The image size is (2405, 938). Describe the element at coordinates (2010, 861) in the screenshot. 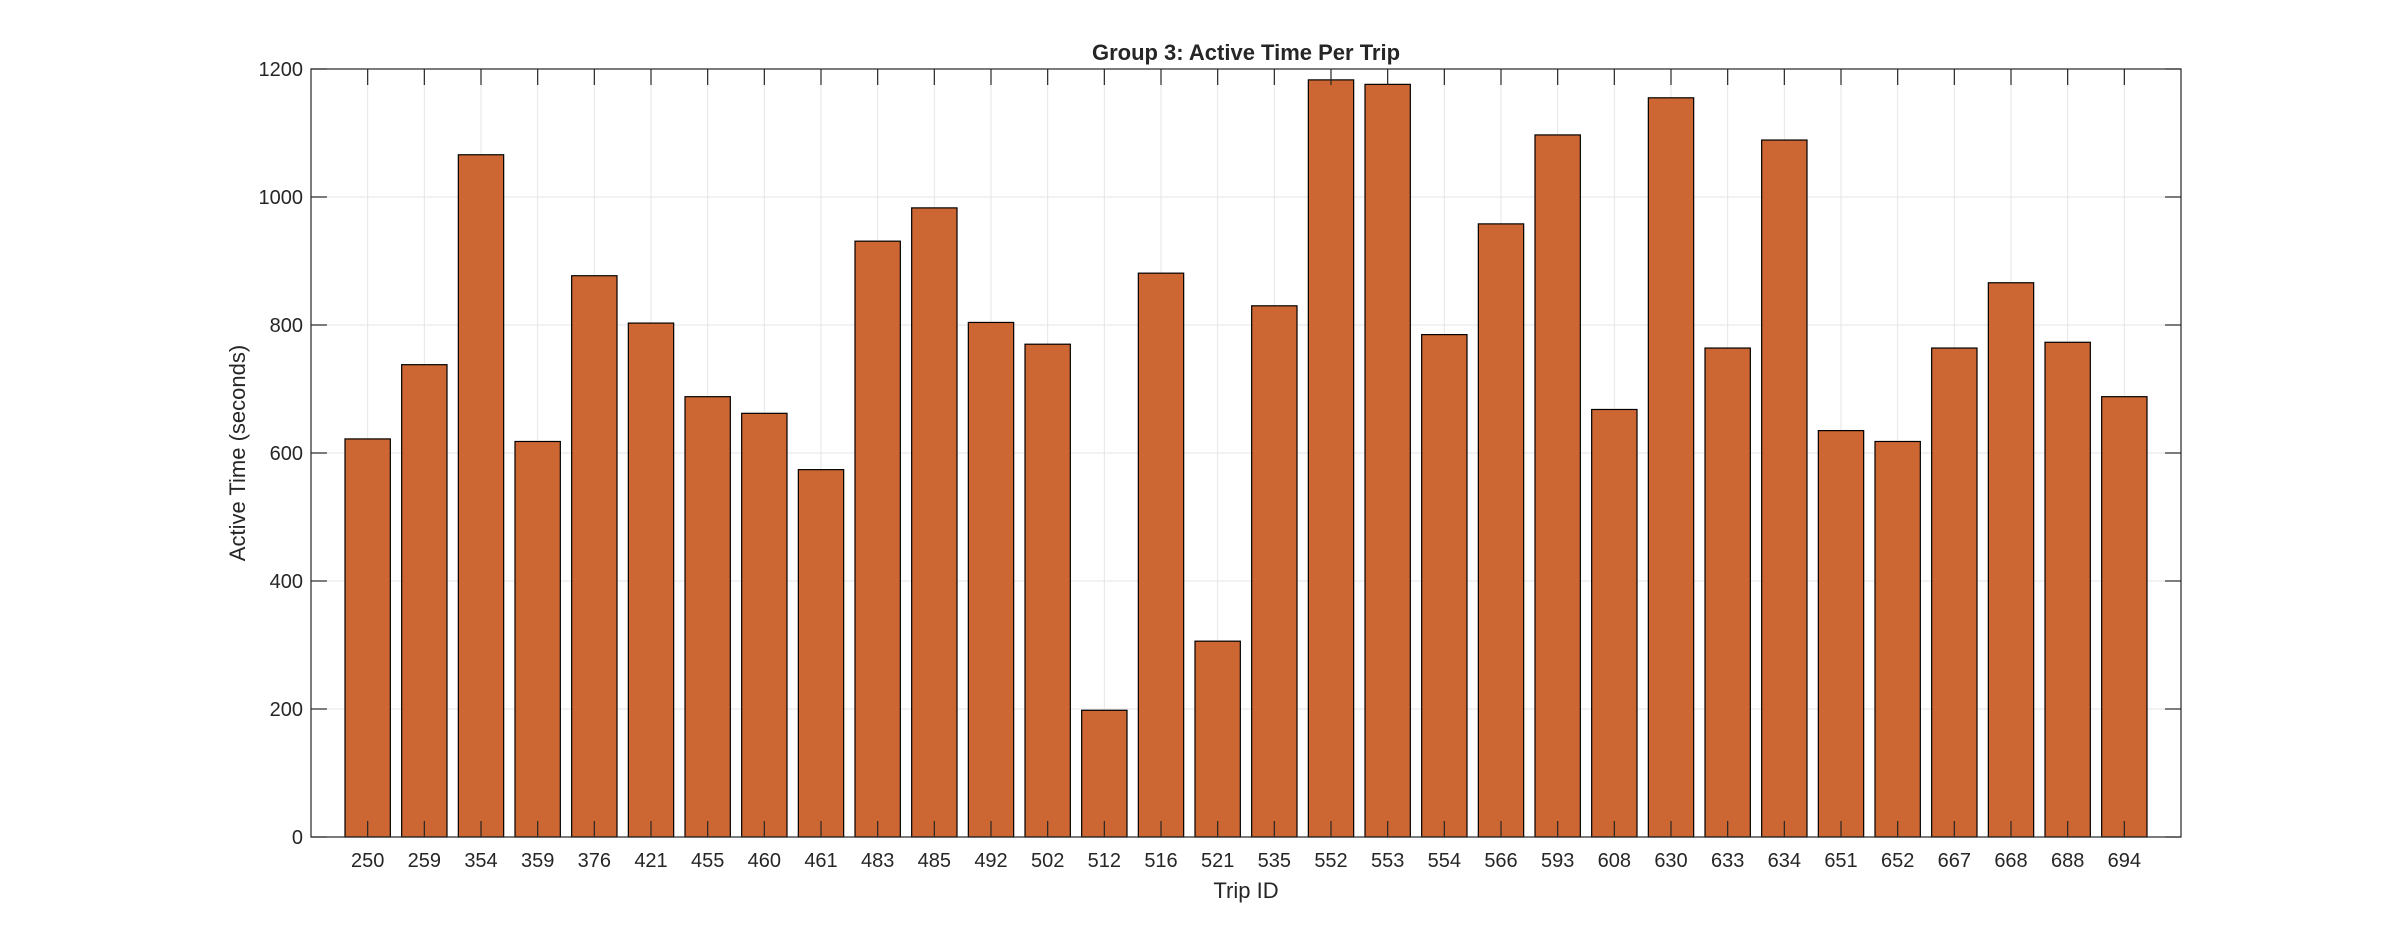

I see `x-tick-label: 668` at that location.